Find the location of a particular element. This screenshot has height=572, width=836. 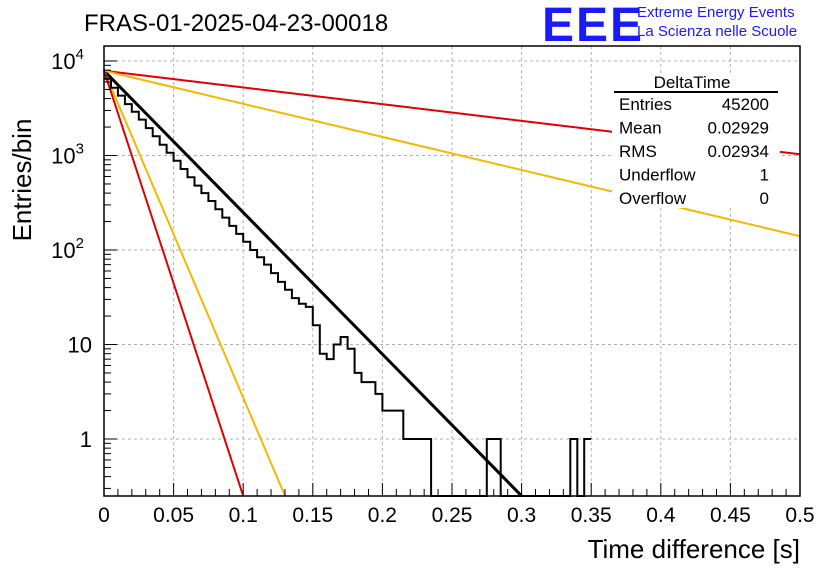

stats-label: RMS is located at coordinates (638, 151).